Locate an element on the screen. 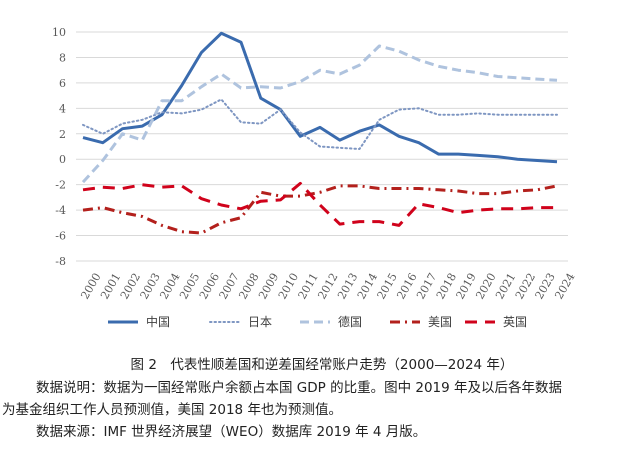 The width and height of the screenshot is (644, 451). legend: 中国 日本 德国 美国 英国 is located at coordinates (317, 321).